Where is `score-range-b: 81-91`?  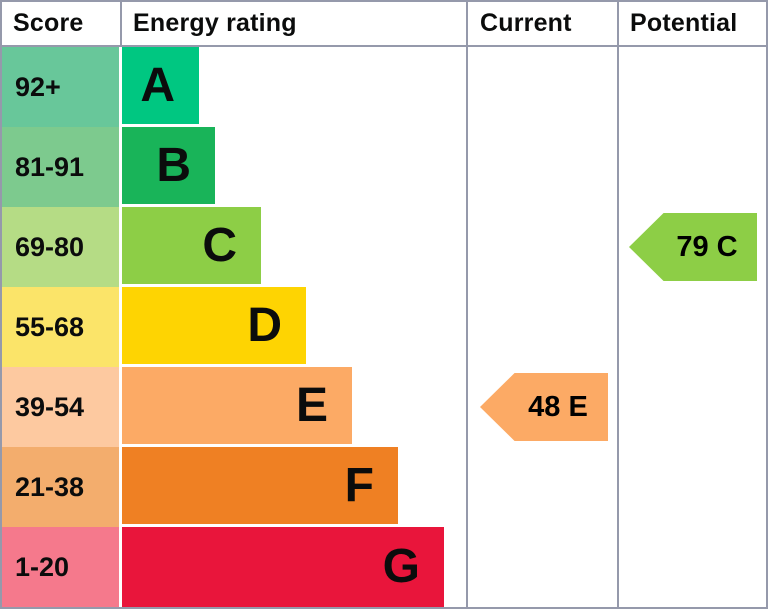
score-range-b: 81-91 is located at coordinates (60, 167).